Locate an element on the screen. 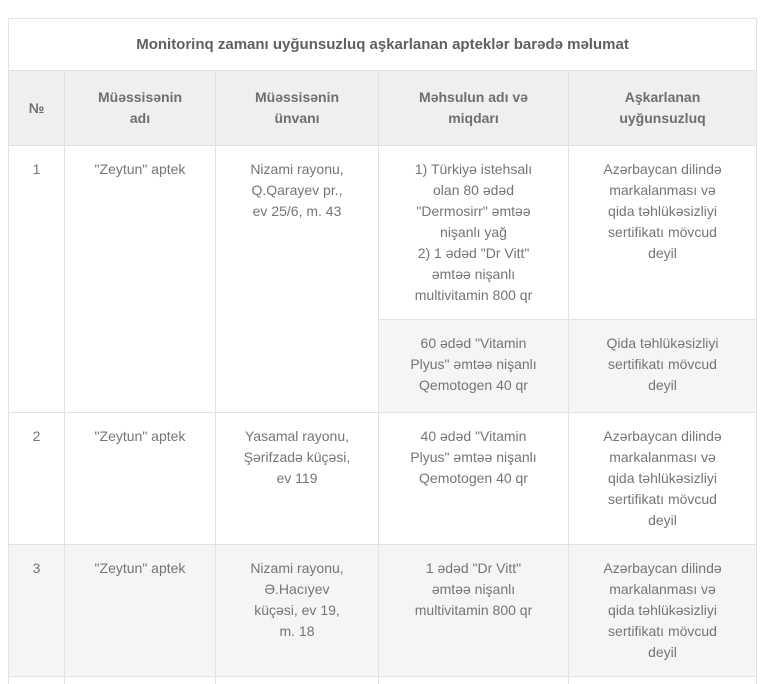  product-cell is located at coordinates (473, 680).